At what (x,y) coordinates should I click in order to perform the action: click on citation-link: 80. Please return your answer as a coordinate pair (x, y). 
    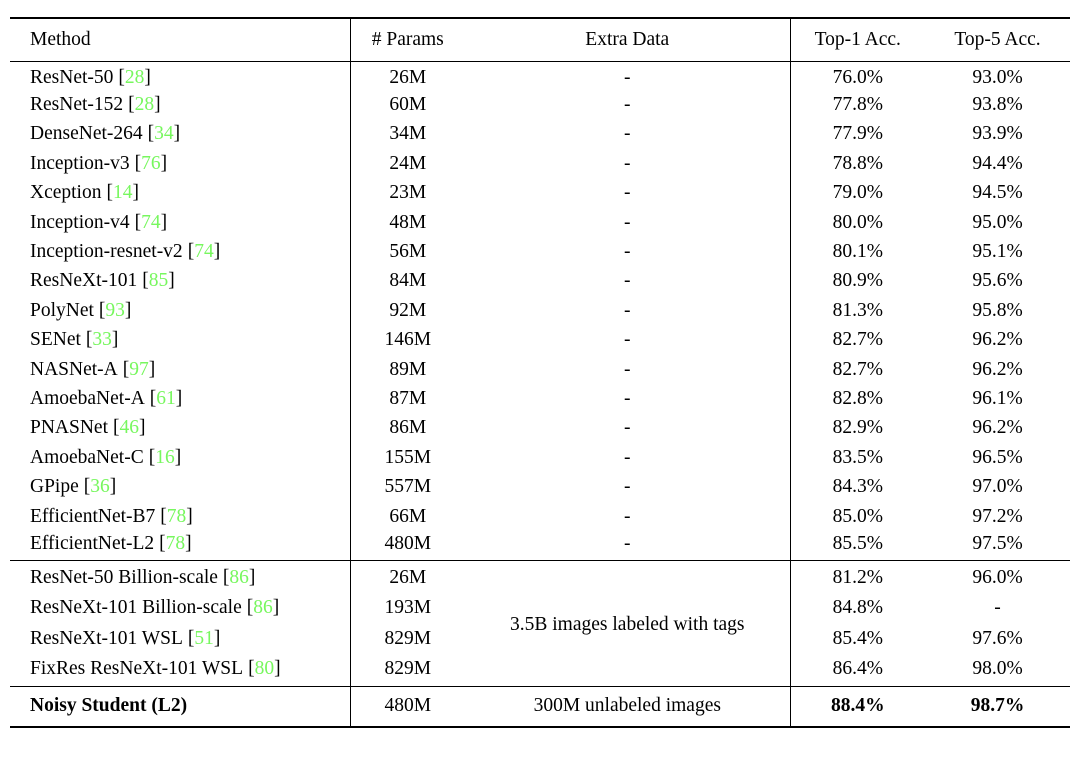
    Looking at the image, I should click on (264, 668).